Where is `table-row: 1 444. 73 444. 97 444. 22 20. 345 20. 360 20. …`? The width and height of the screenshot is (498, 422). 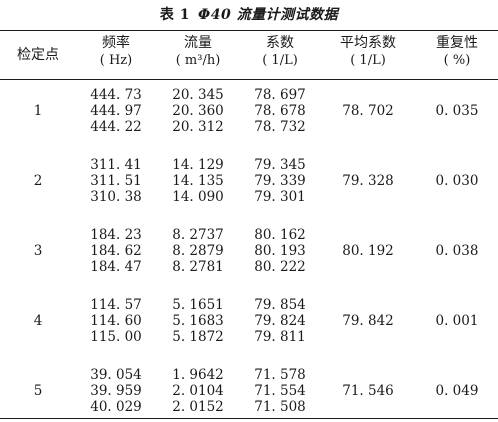 table-row: 1 444. 73 444. 97 444. 22 20. 345 20. 360 20. … is located at coordinates (249, 107).